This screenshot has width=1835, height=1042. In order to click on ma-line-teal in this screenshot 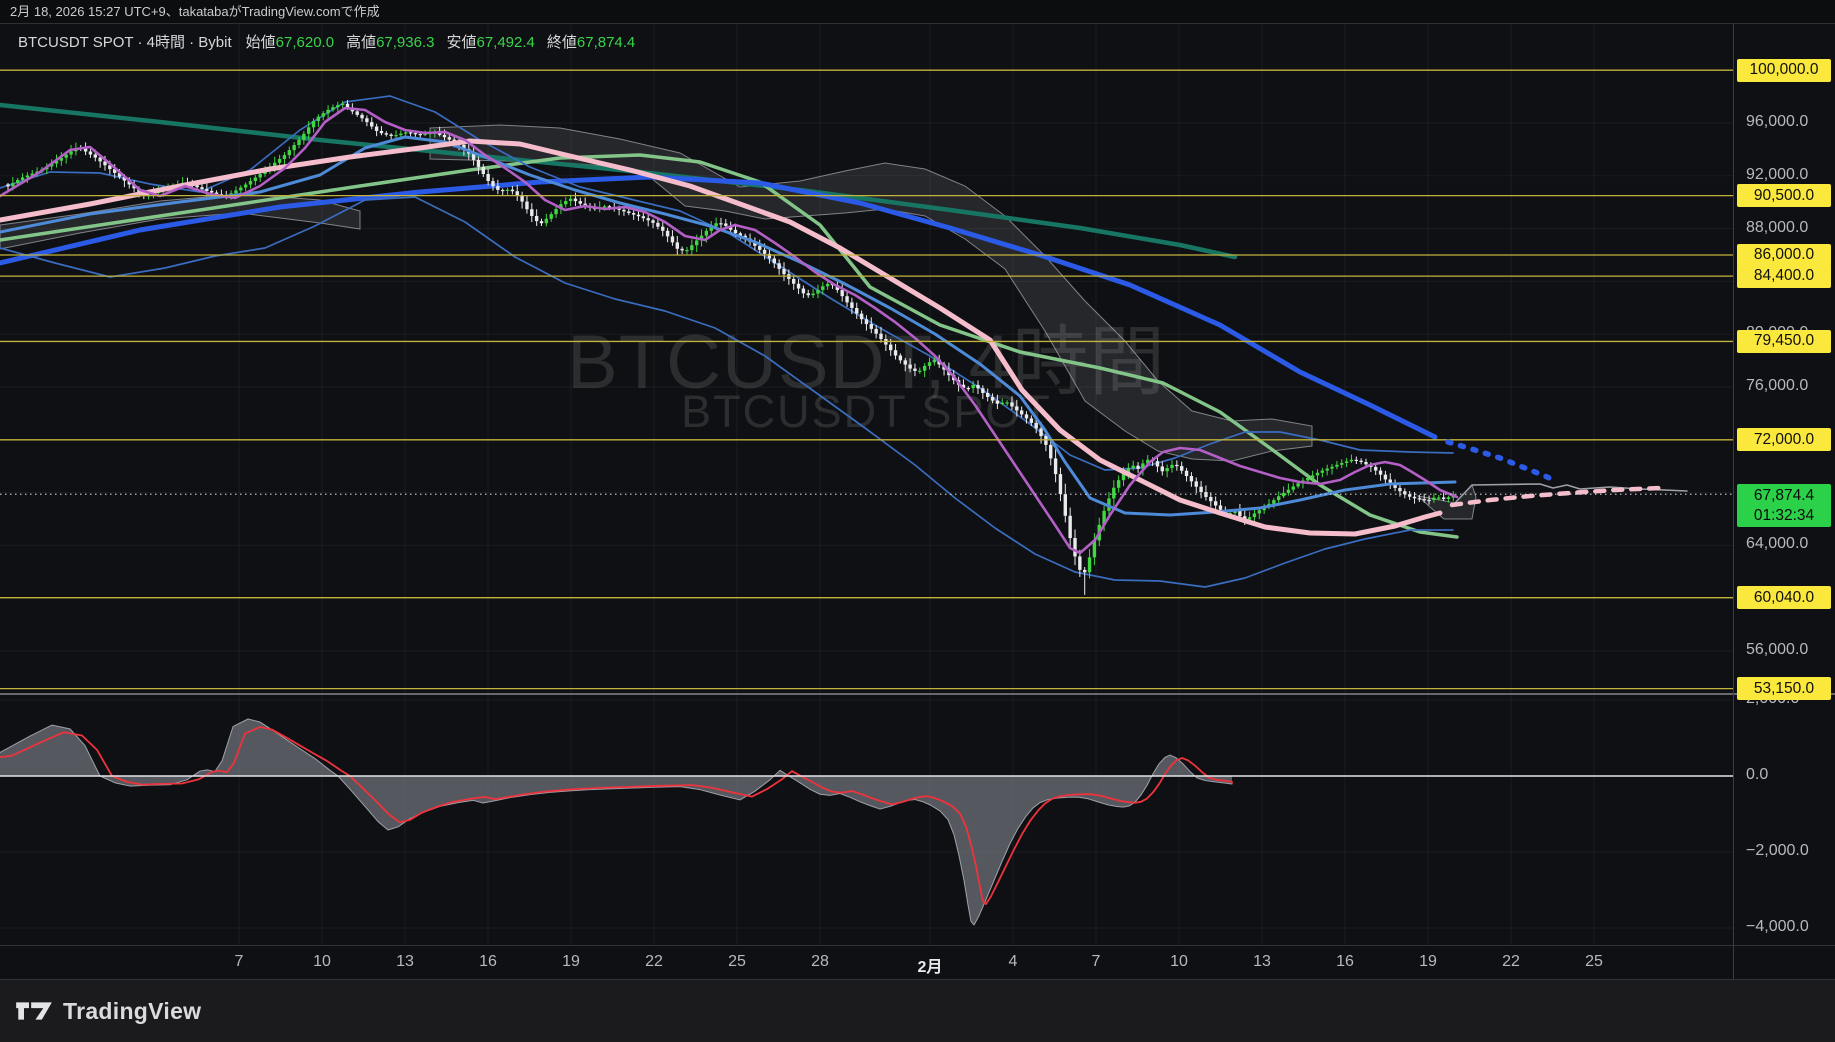, I will do `click(619, 181)`.